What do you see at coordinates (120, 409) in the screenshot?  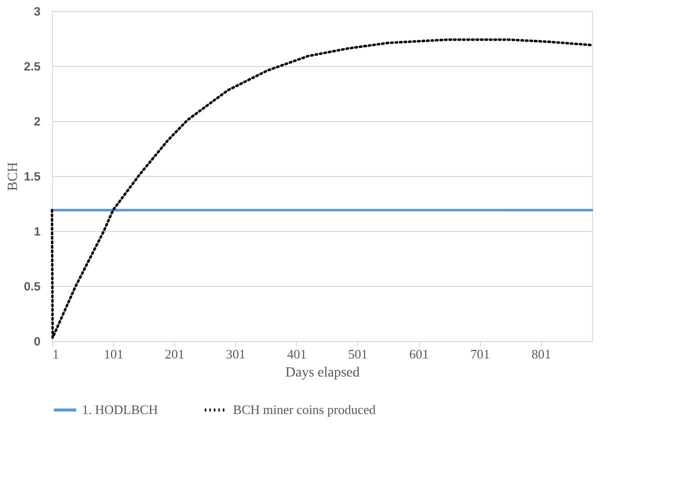 I see `legend-label: 1. HODLBCH` at bounding box center [120, 409].